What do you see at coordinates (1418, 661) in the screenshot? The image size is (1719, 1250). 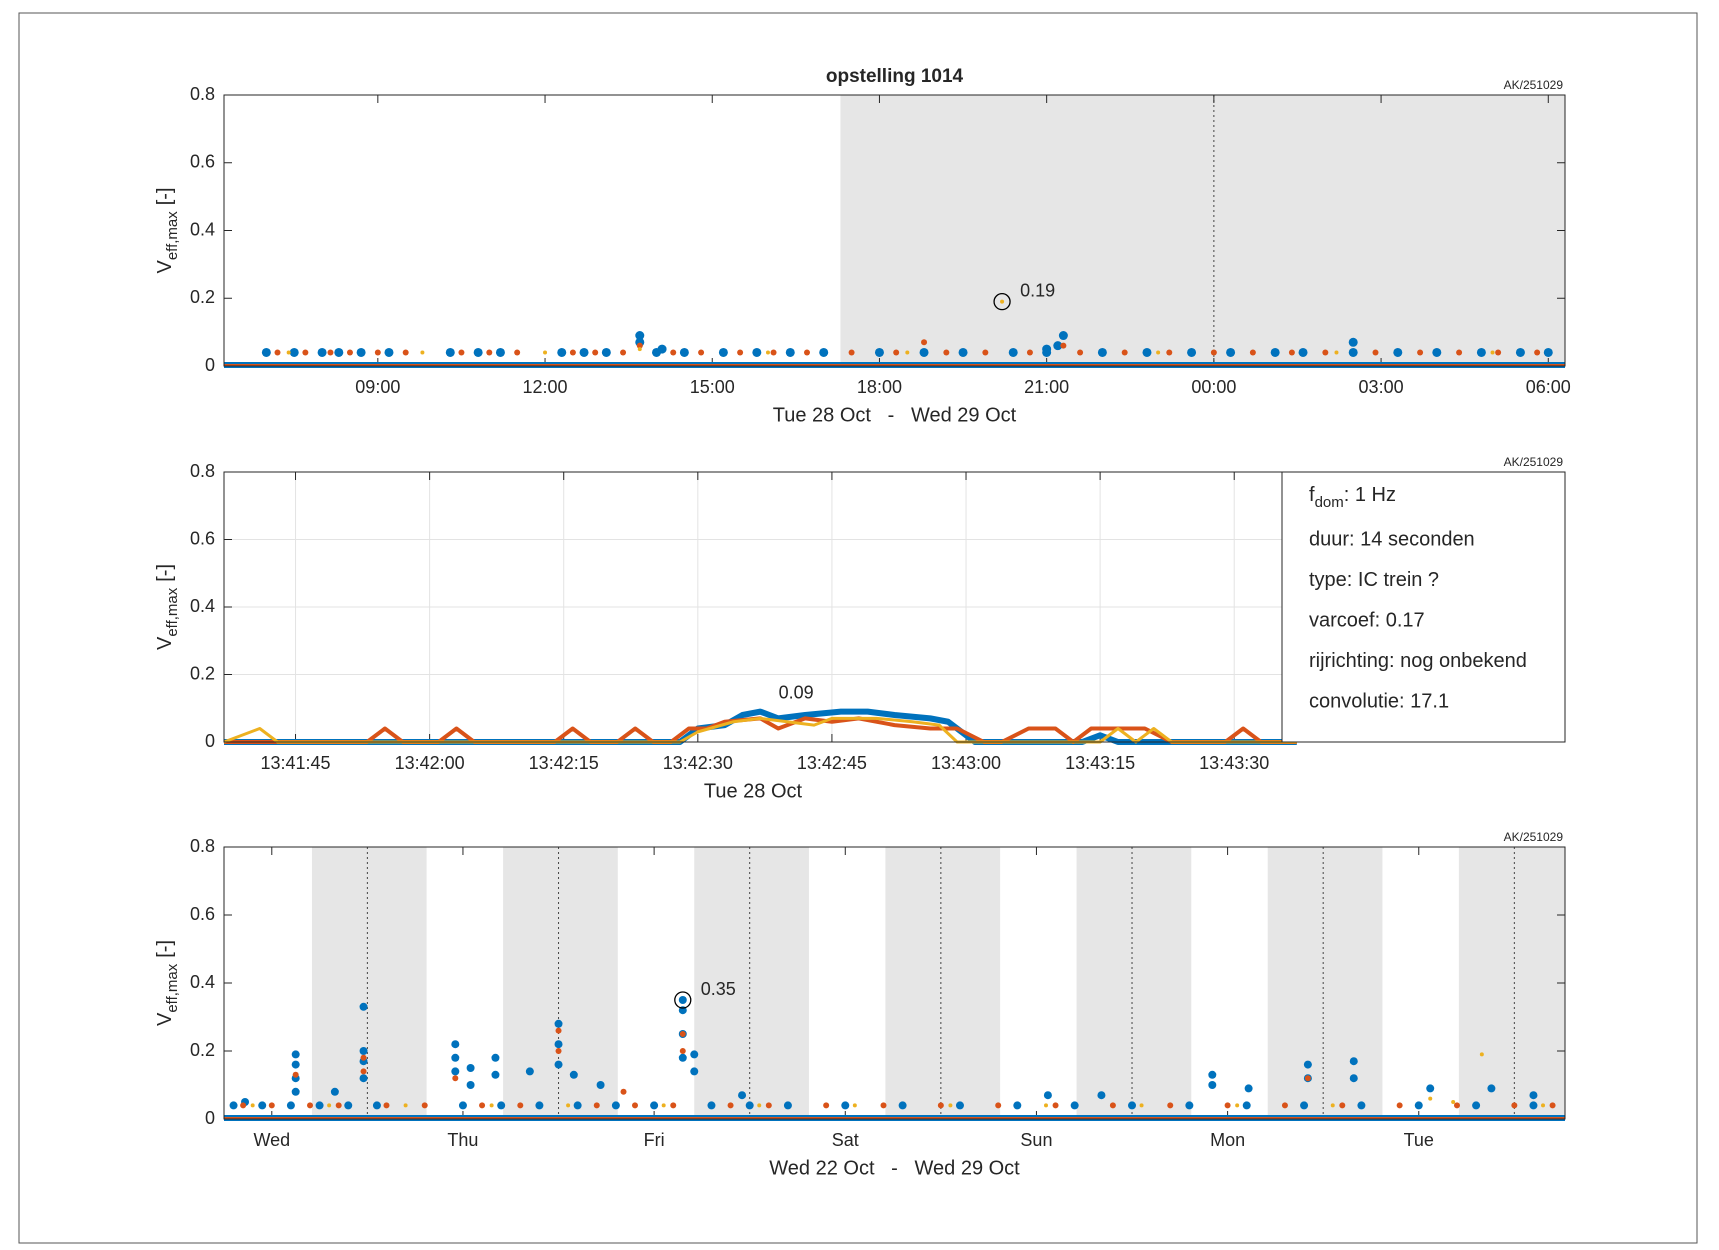 I see `info-line: rijrichting: nog onbekend` at bounding box center [1418, 661].